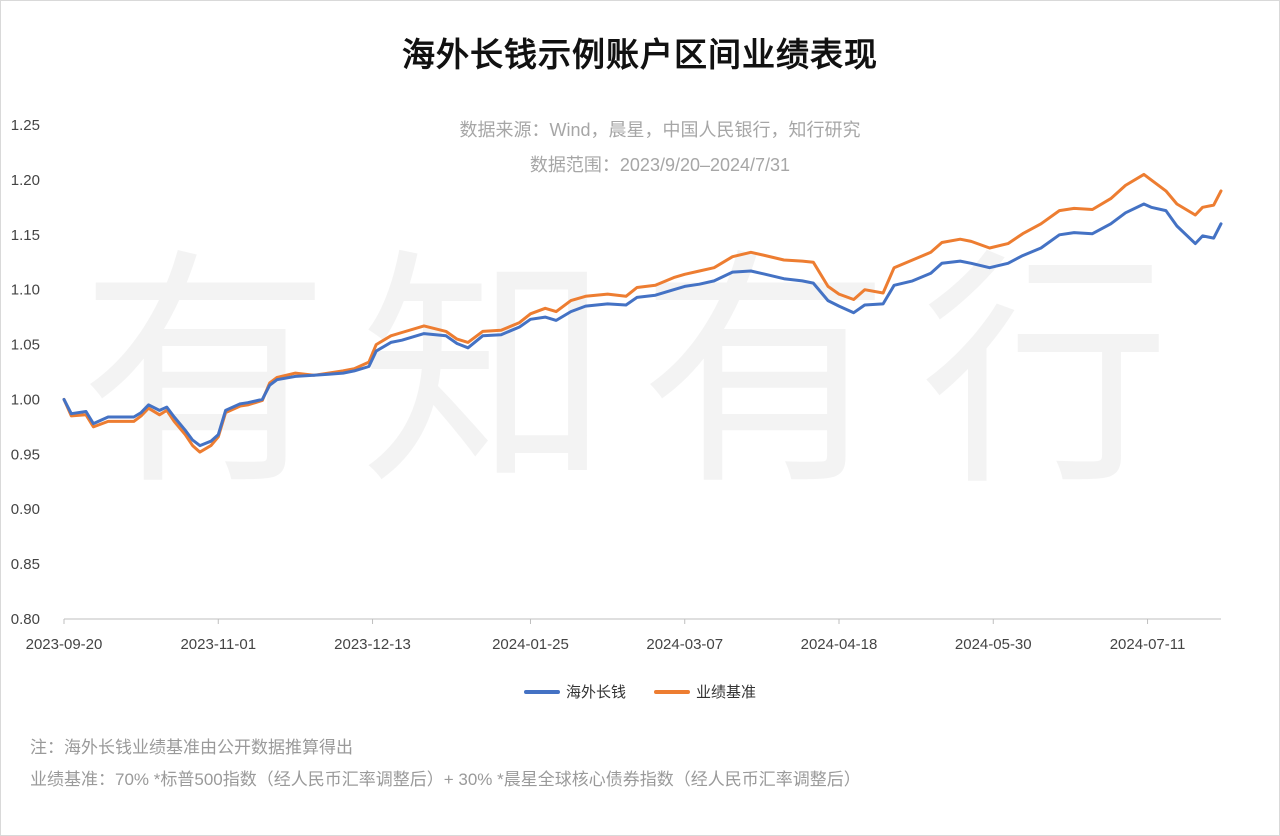  What do you see at coordinates (25, 564) in the screenshot?
I see `y-tick-label: 0.85` at bounding box center [25, 564].